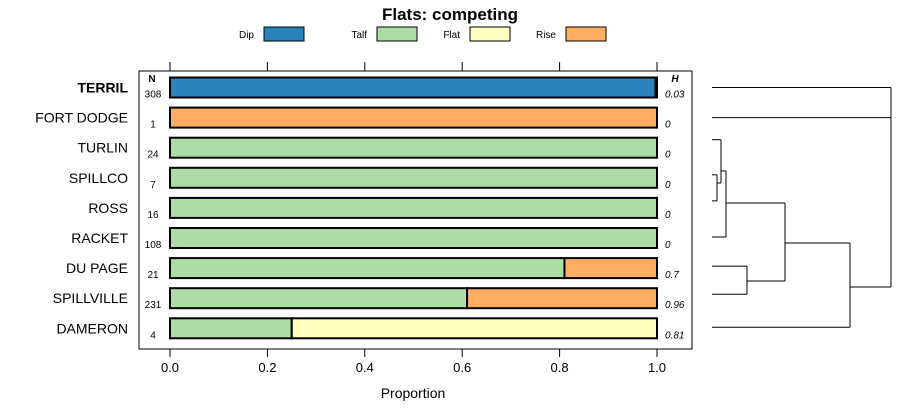 The height and width of the screenshot is (420, 900). I want to click on row-h-value: 0.03, so click(675, 95).